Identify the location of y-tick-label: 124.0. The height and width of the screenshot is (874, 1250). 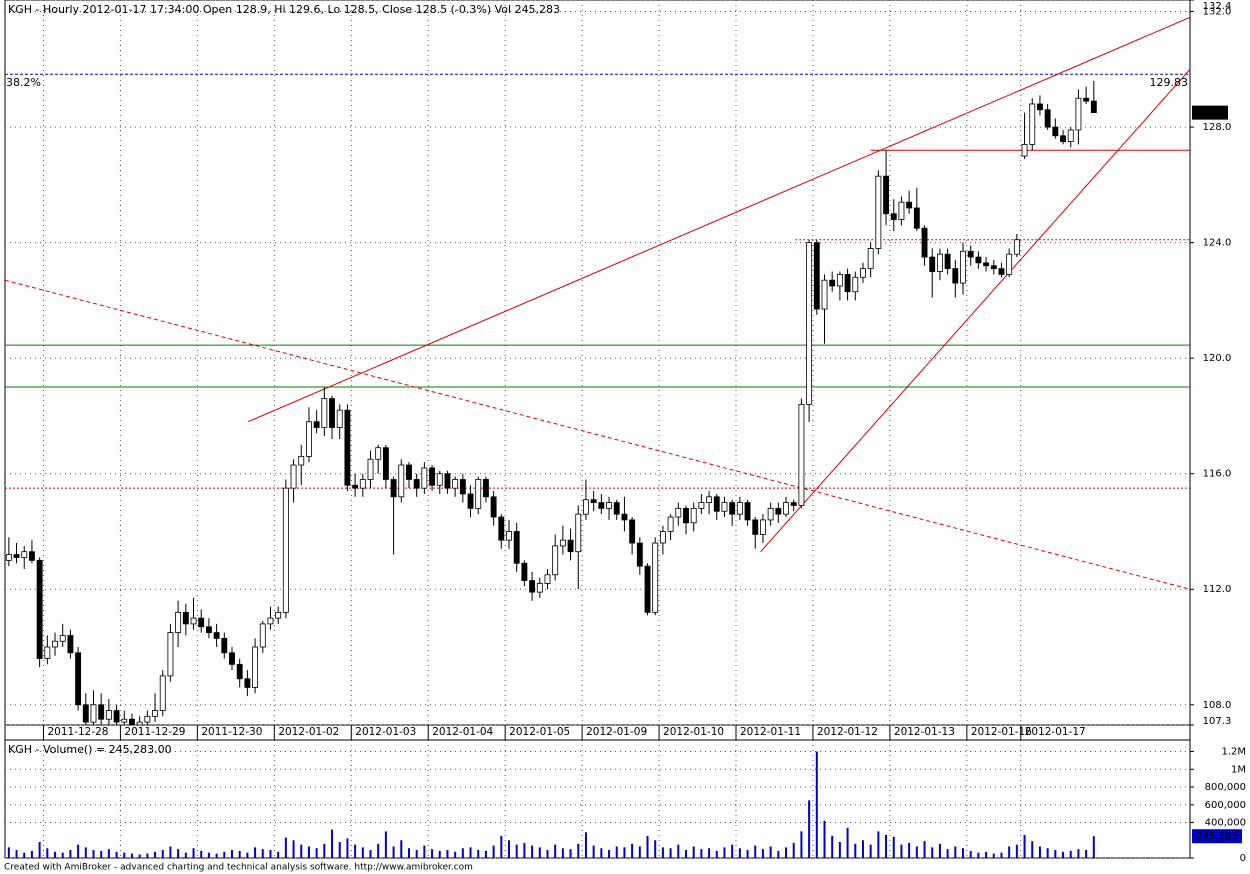
(1217, 243).